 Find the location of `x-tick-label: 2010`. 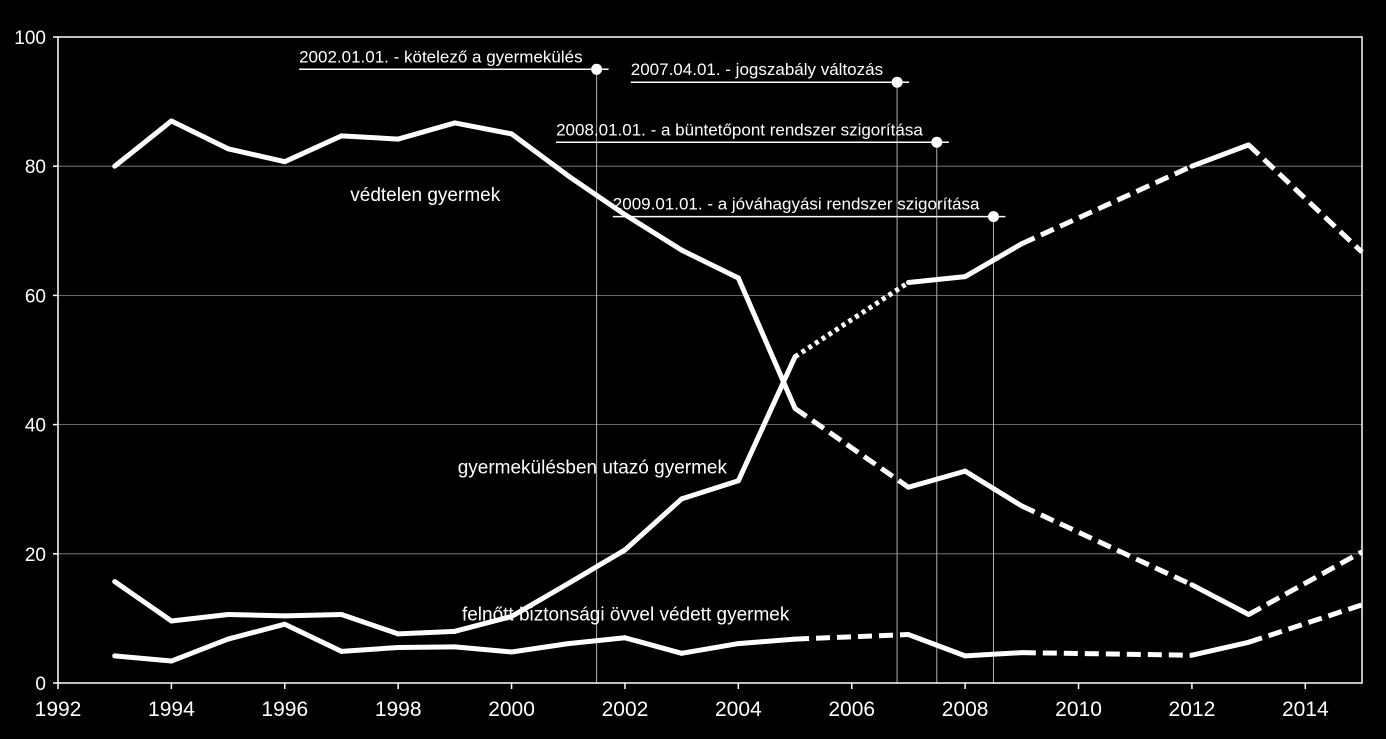

x-tick-label: 2010 is located at coordinates (1078, 709).